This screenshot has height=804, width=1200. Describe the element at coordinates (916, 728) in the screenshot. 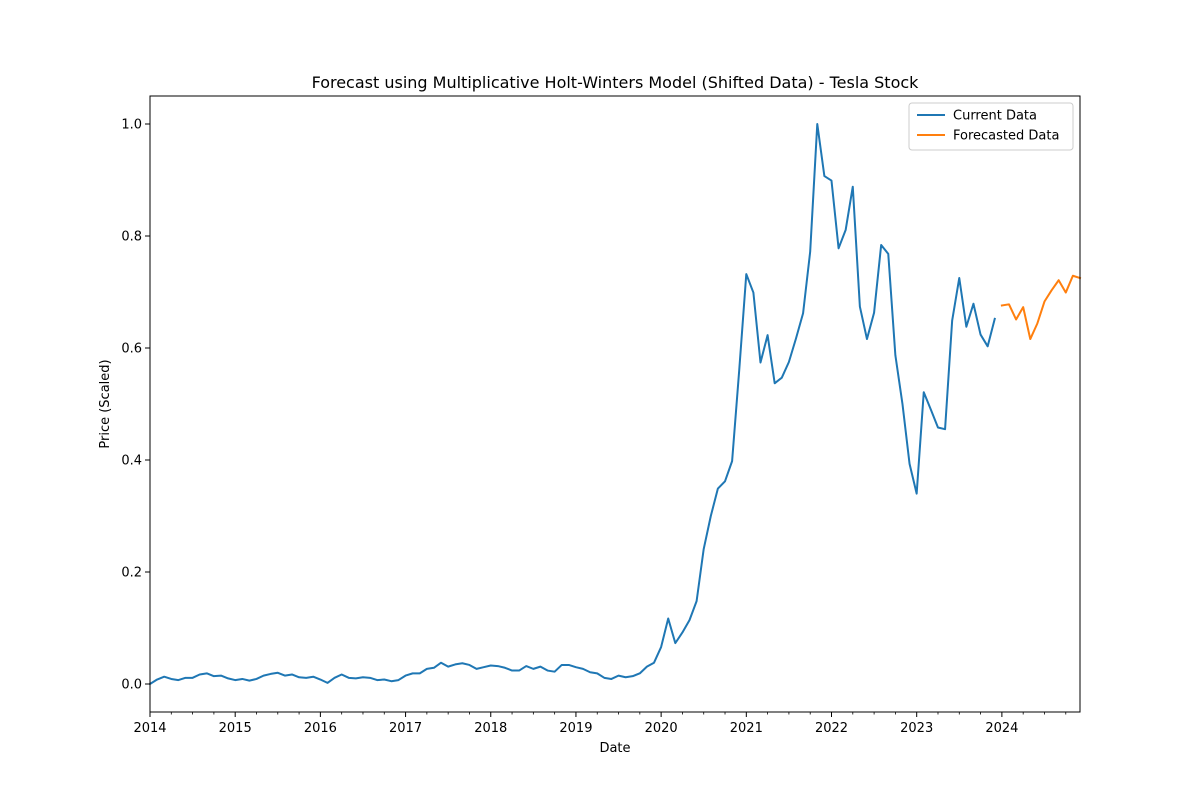

I see `x-tick-label: 2023` at that location.